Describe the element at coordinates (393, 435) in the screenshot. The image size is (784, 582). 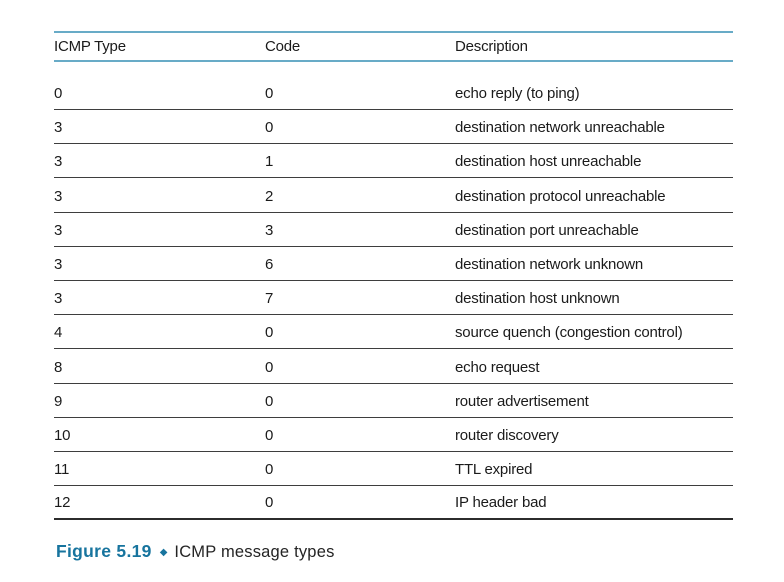
I see `table-row: 10 0 router discovery` at that location.